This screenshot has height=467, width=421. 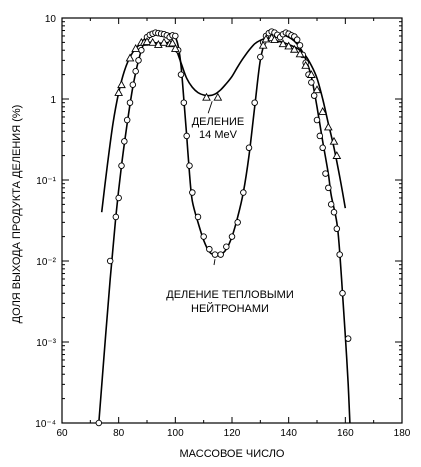 What do you see at coordinates (62, 433) in the screenshot?
I see `x-tick-label: 60` at bounding box center [62, 433].